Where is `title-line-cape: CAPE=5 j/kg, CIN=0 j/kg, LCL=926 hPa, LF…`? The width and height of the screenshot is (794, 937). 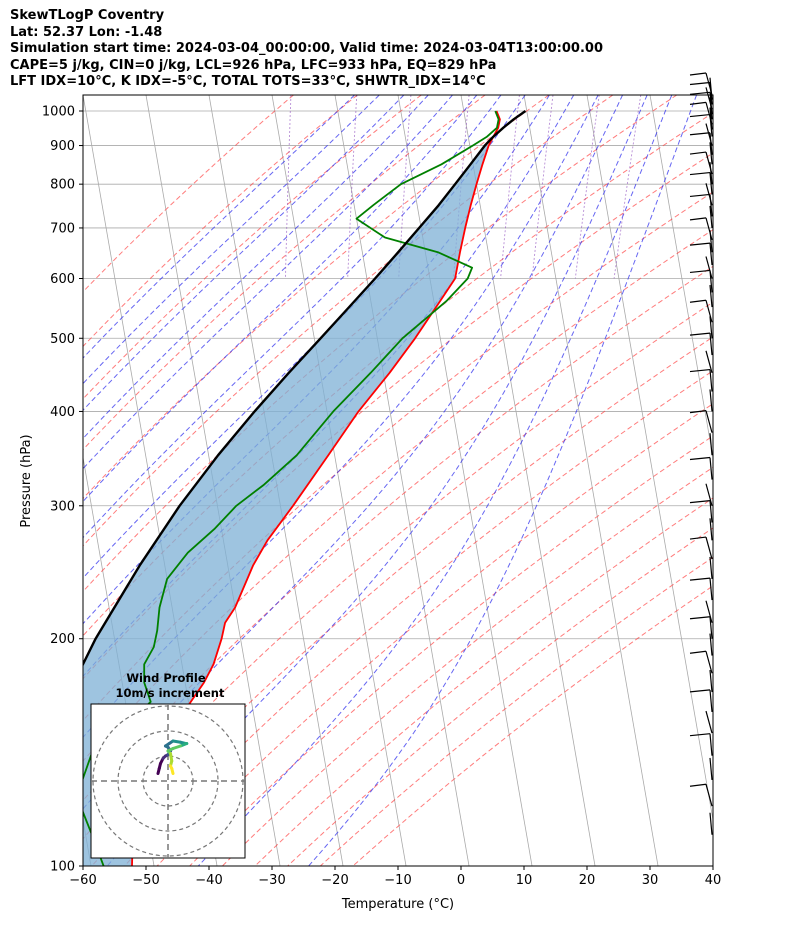 title-line-cape: CAPE=5 j/kg, CIN=0 j/kg, LCL=926 hPa, LF… is located at coordinates (253, 65).